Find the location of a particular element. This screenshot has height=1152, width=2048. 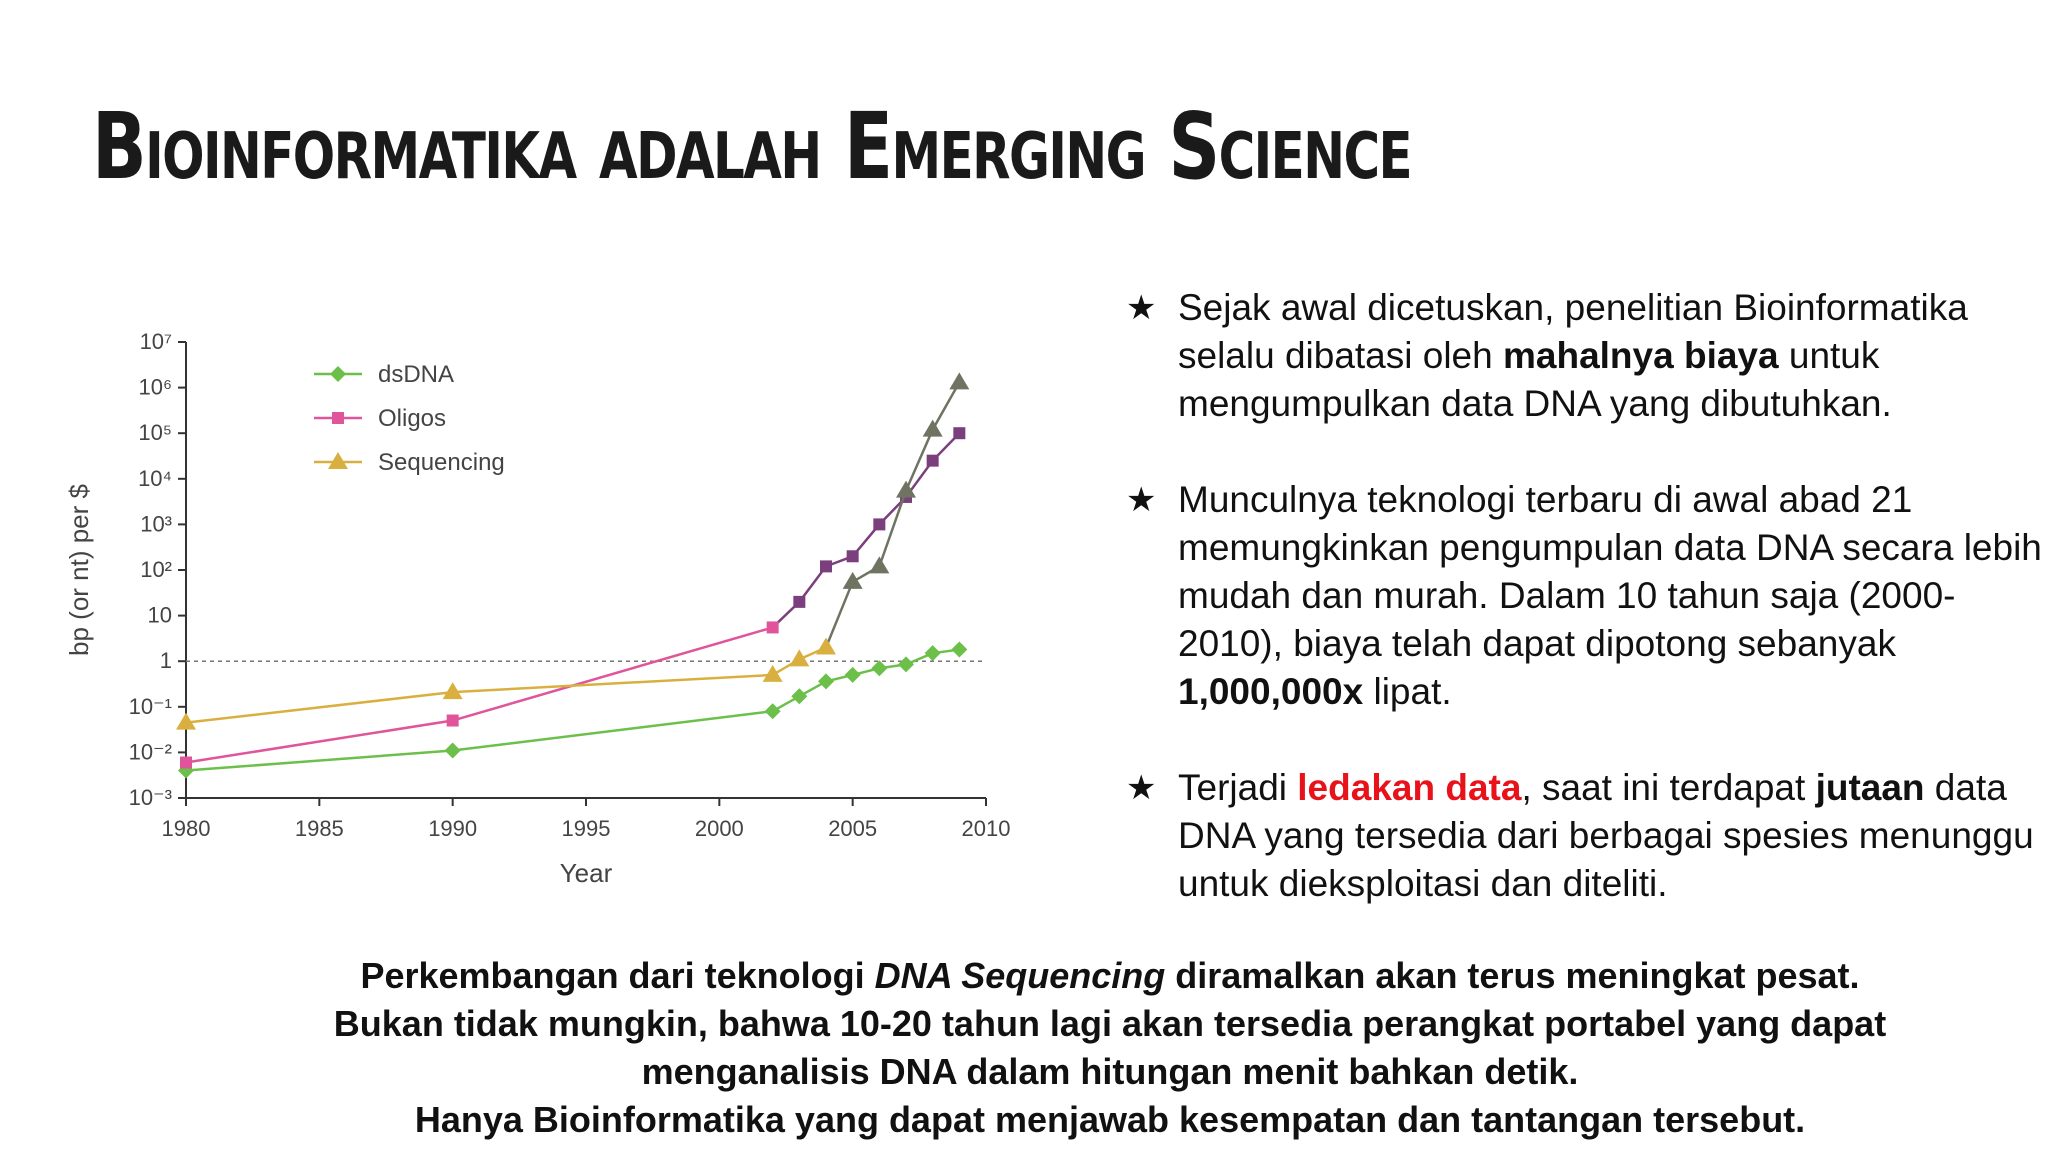

y-tick-label: 10³ is located at coordinates (156, 523).